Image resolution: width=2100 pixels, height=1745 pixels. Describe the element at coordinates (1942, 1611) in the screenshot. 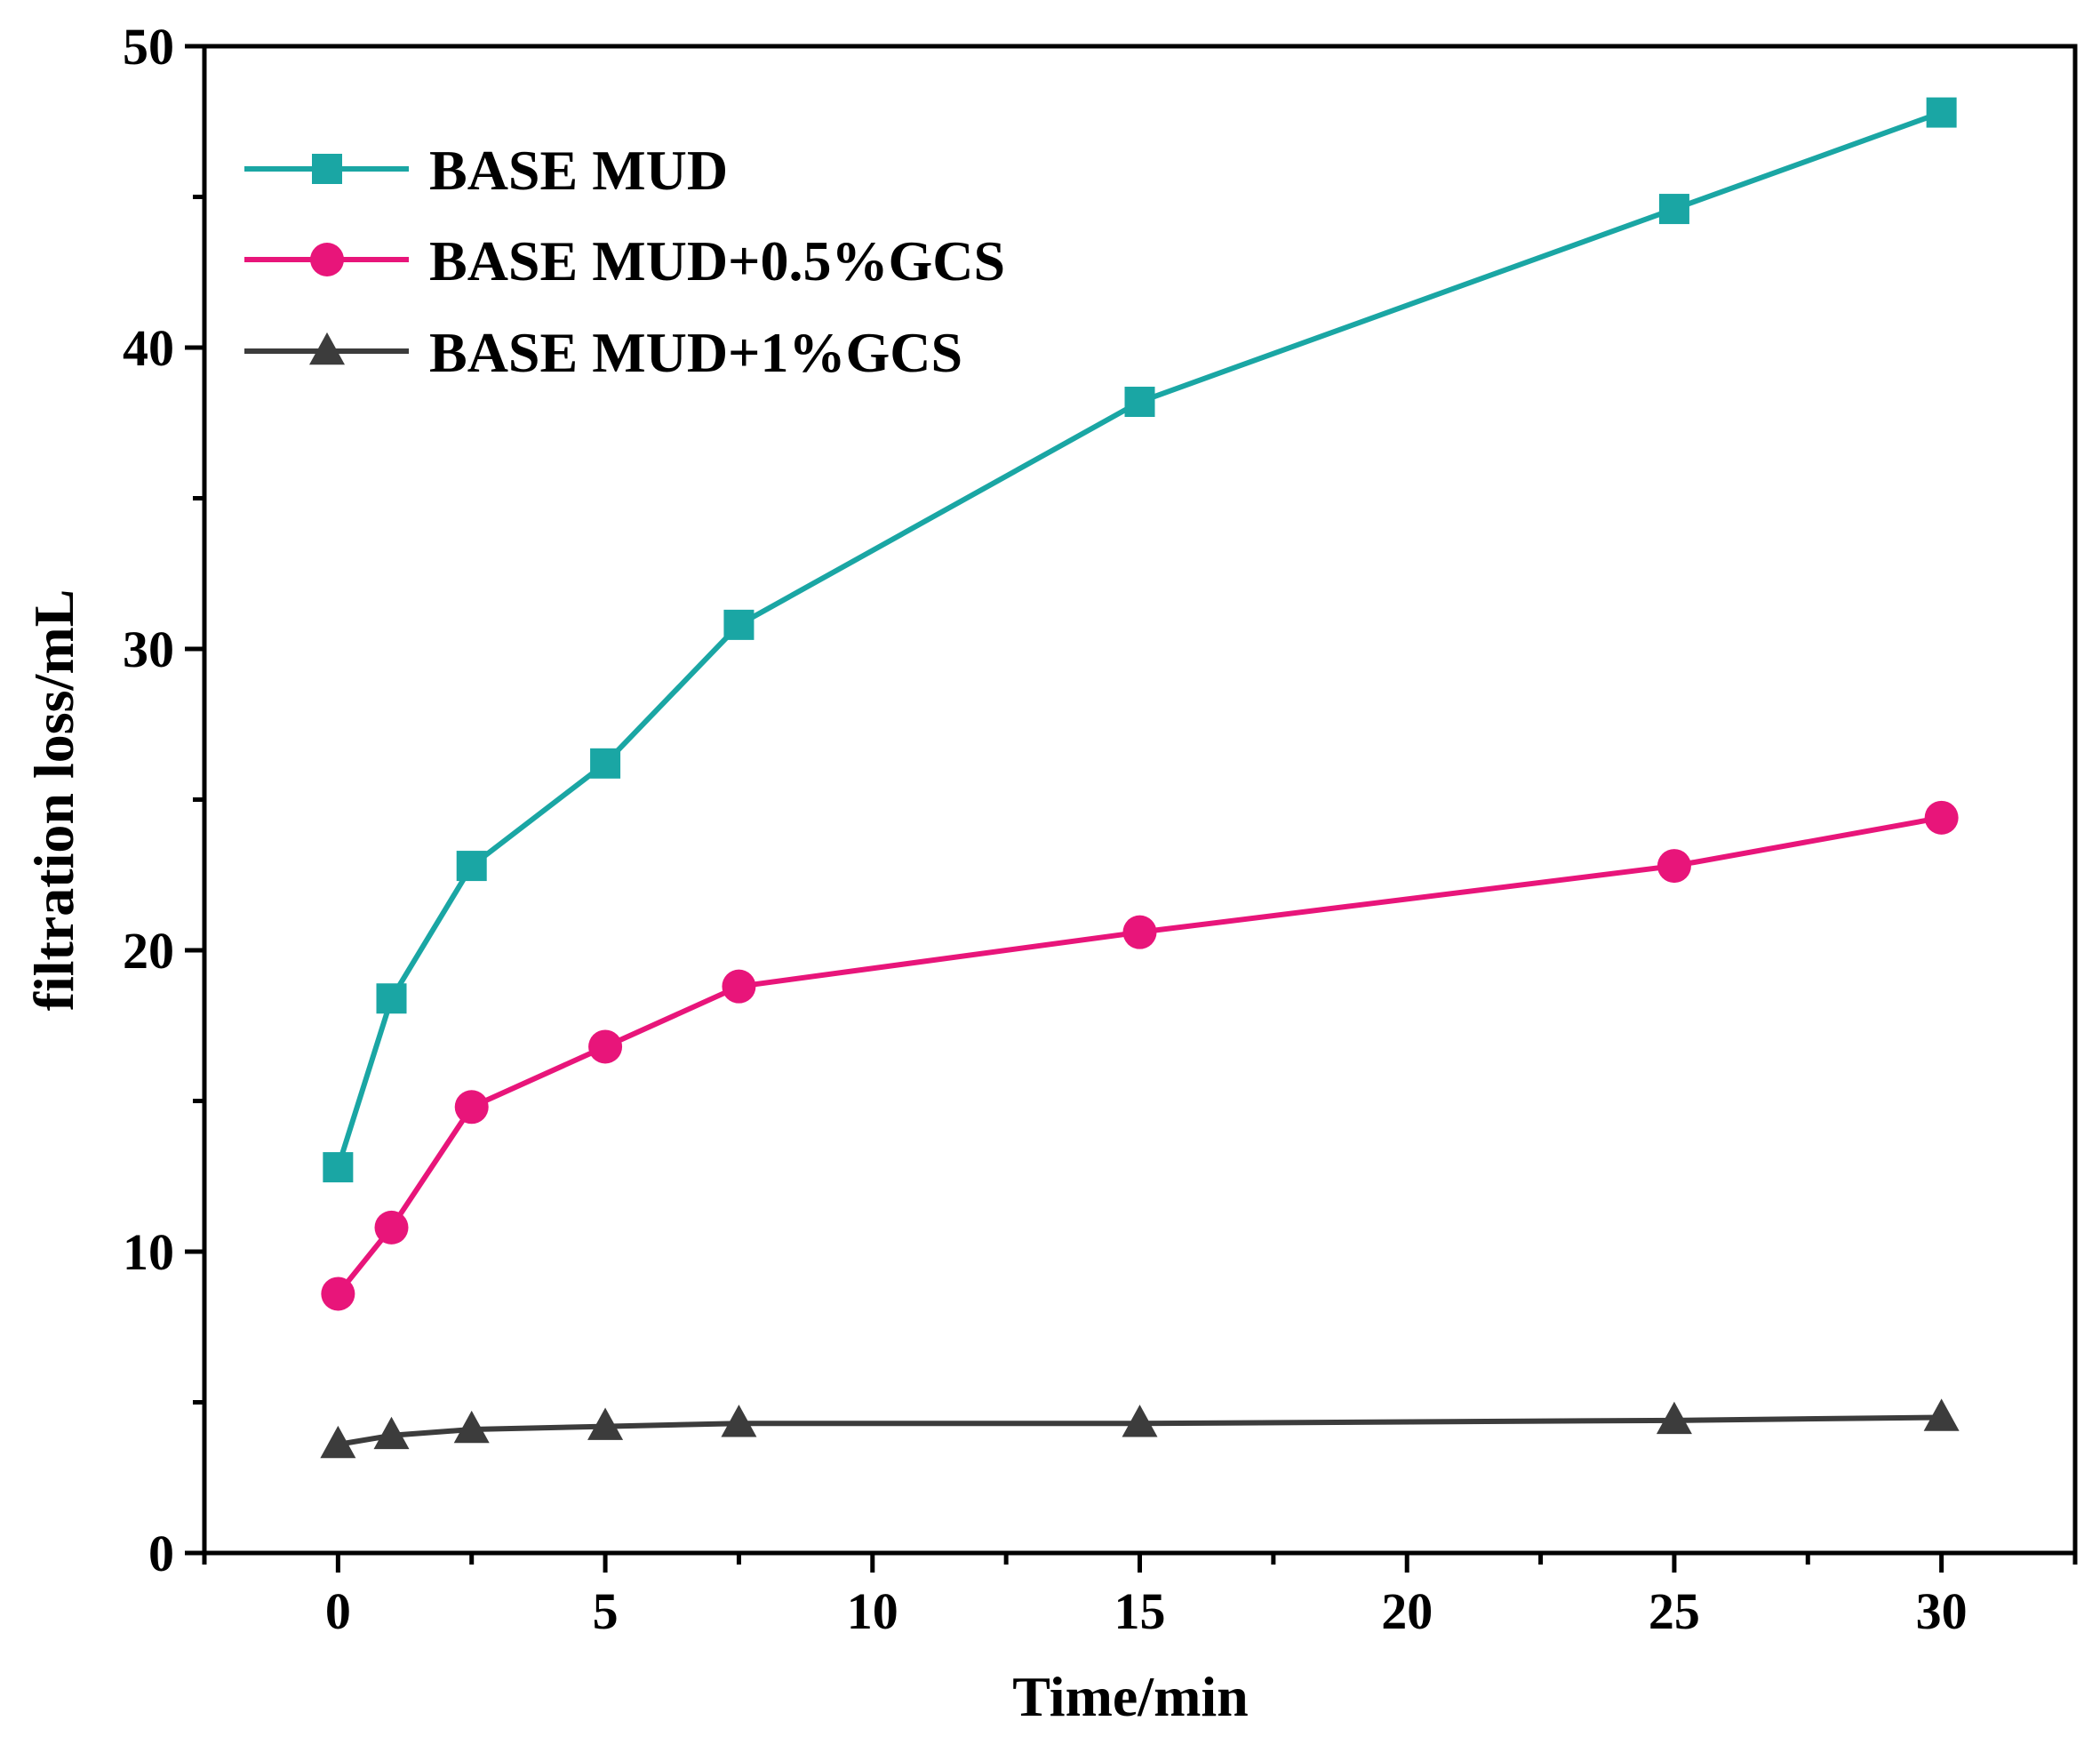

I see `x-tick-label: 30` at that location.